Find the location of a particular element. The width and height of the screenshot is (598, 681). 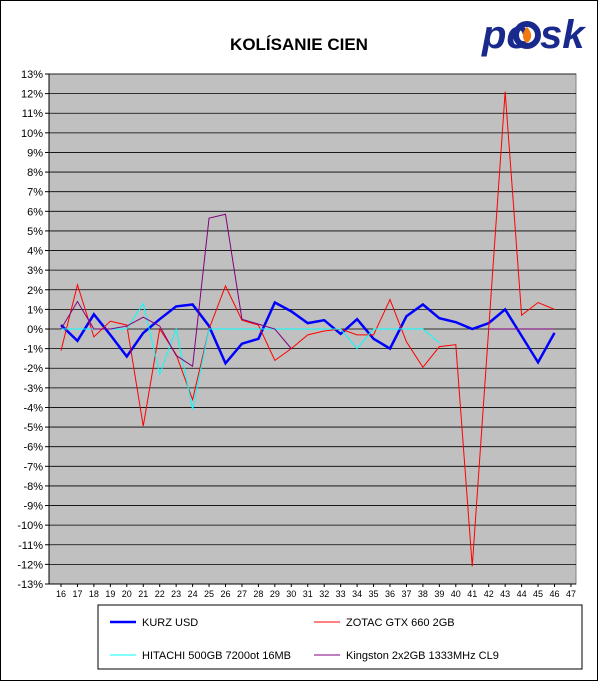

series-line-hitachi-500gb-7200ot-16mb is located at coordinates (250, 356).